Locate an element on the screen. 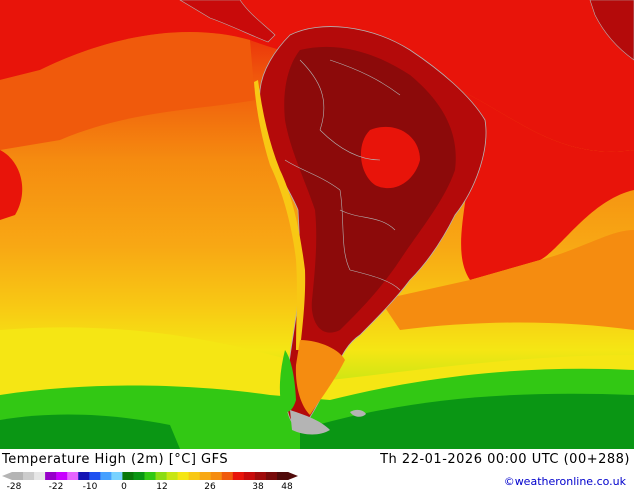 The height and width of the screenshot is (490, 634). valid-time: Th 22-01-2026 00:00 UTC (00+288) is located at coordinates (505, 459).